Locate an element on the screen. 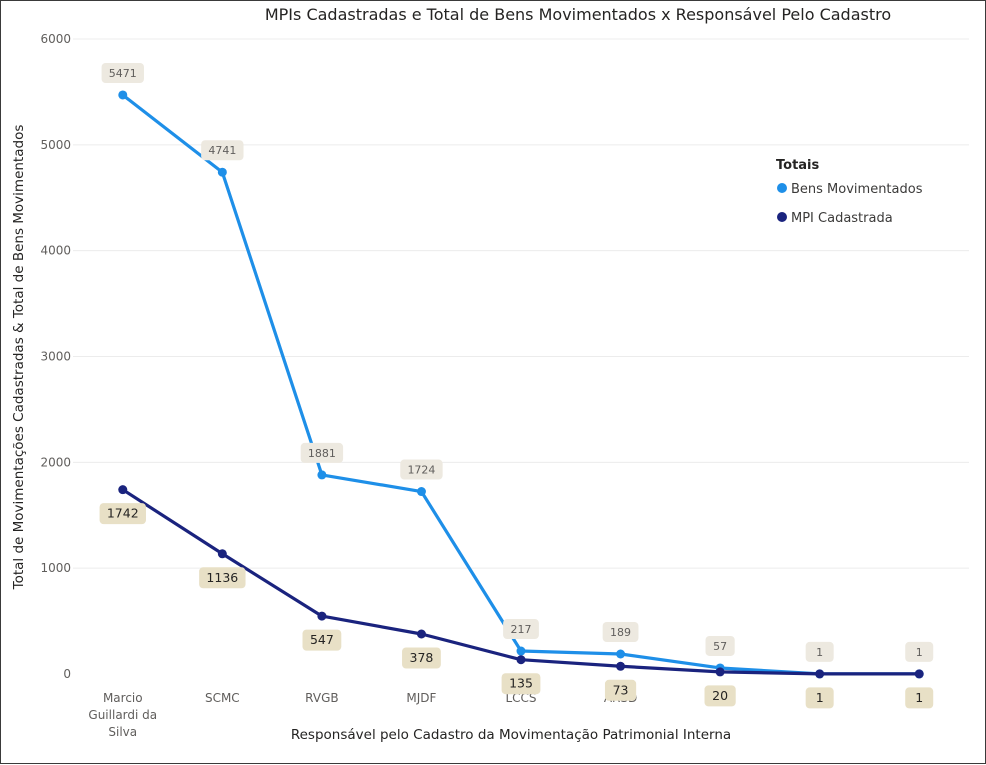 Image resolution: width=986 pixels, height=765 pixels. y-axis-ticks: 0 1000 2000 3000 4000 5000 6000 is located at coordinates (55, 356).